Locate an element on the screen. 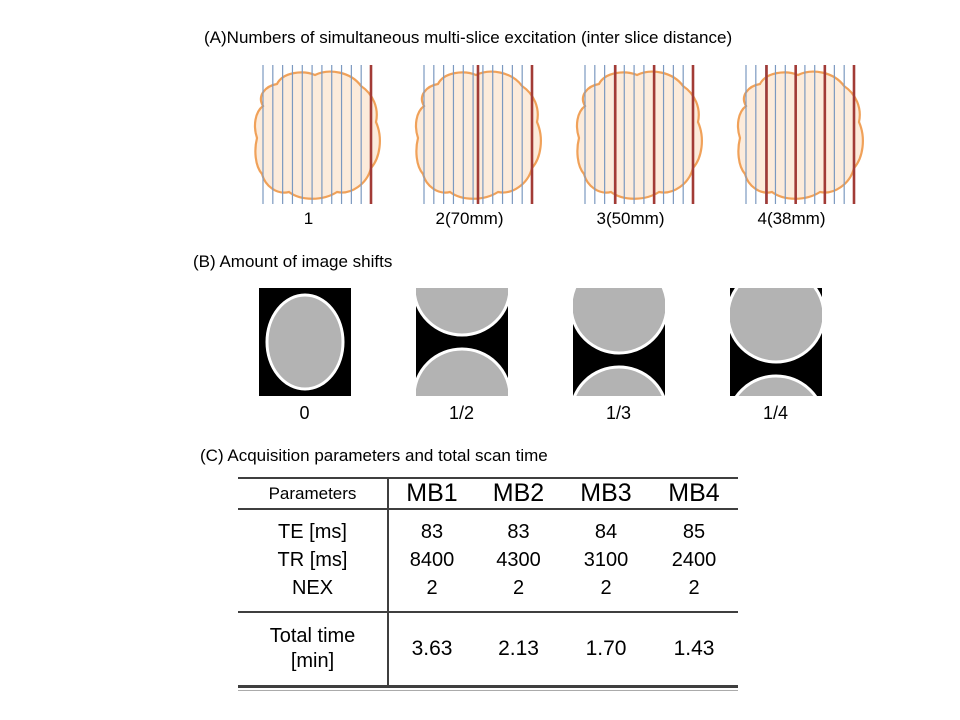 Image resolution: width=960 pixels, height=720 pixels. table-header-mb3: MB3 is located at coordinates (606, 493).